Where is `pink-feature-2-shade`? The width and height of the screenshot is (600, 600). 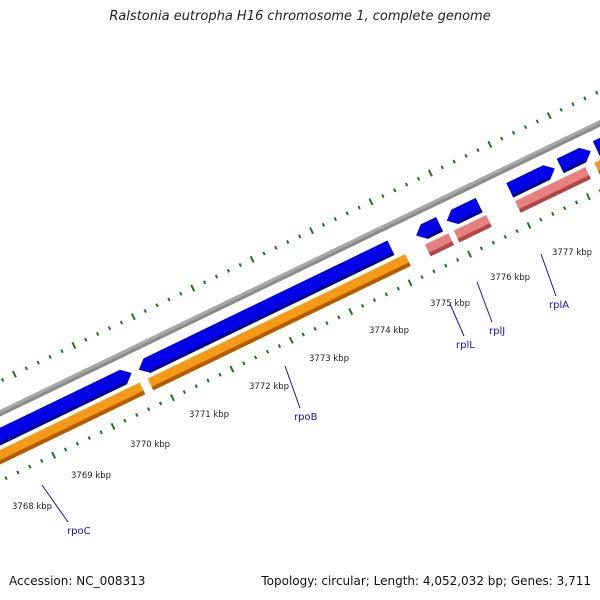 pink-feature-2-shade is located at coordinates (474, 233).